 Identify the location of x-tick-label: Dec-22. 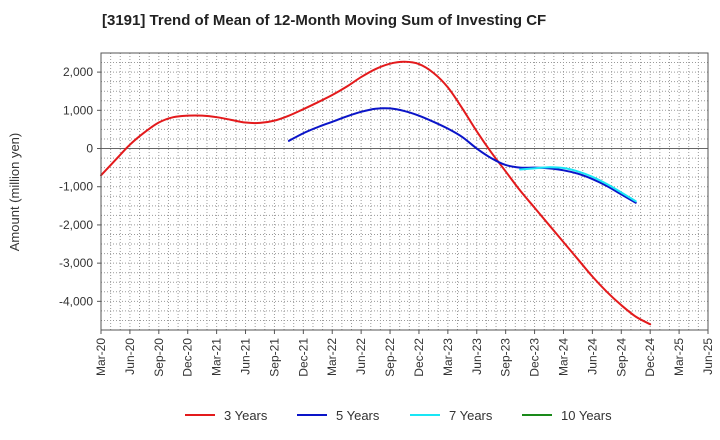
(419, 357).